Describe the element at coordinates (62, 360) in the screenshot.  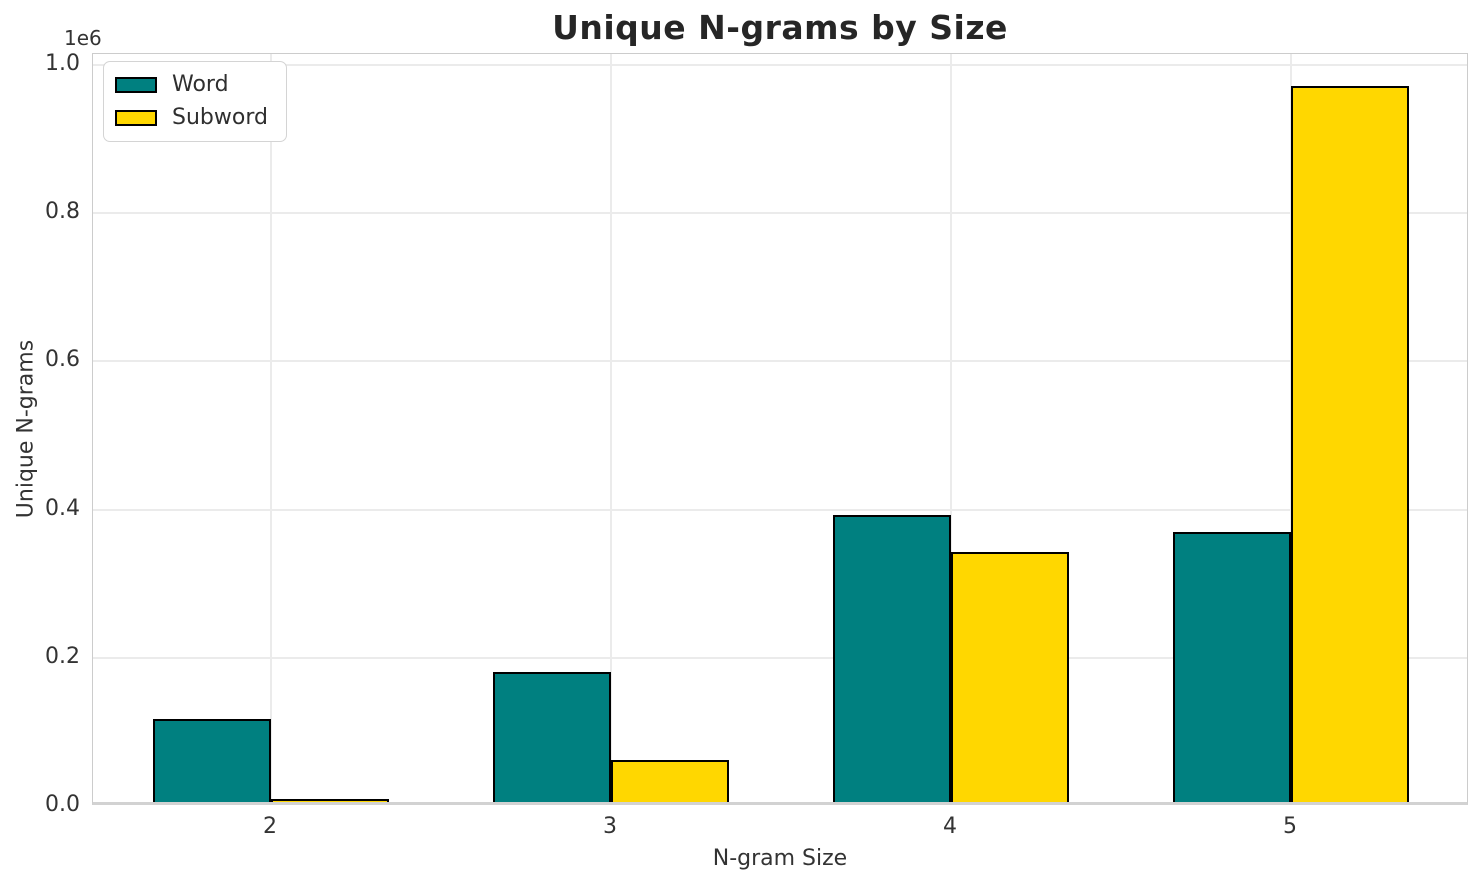
I see `y-tick-label: 0.6` at that location.